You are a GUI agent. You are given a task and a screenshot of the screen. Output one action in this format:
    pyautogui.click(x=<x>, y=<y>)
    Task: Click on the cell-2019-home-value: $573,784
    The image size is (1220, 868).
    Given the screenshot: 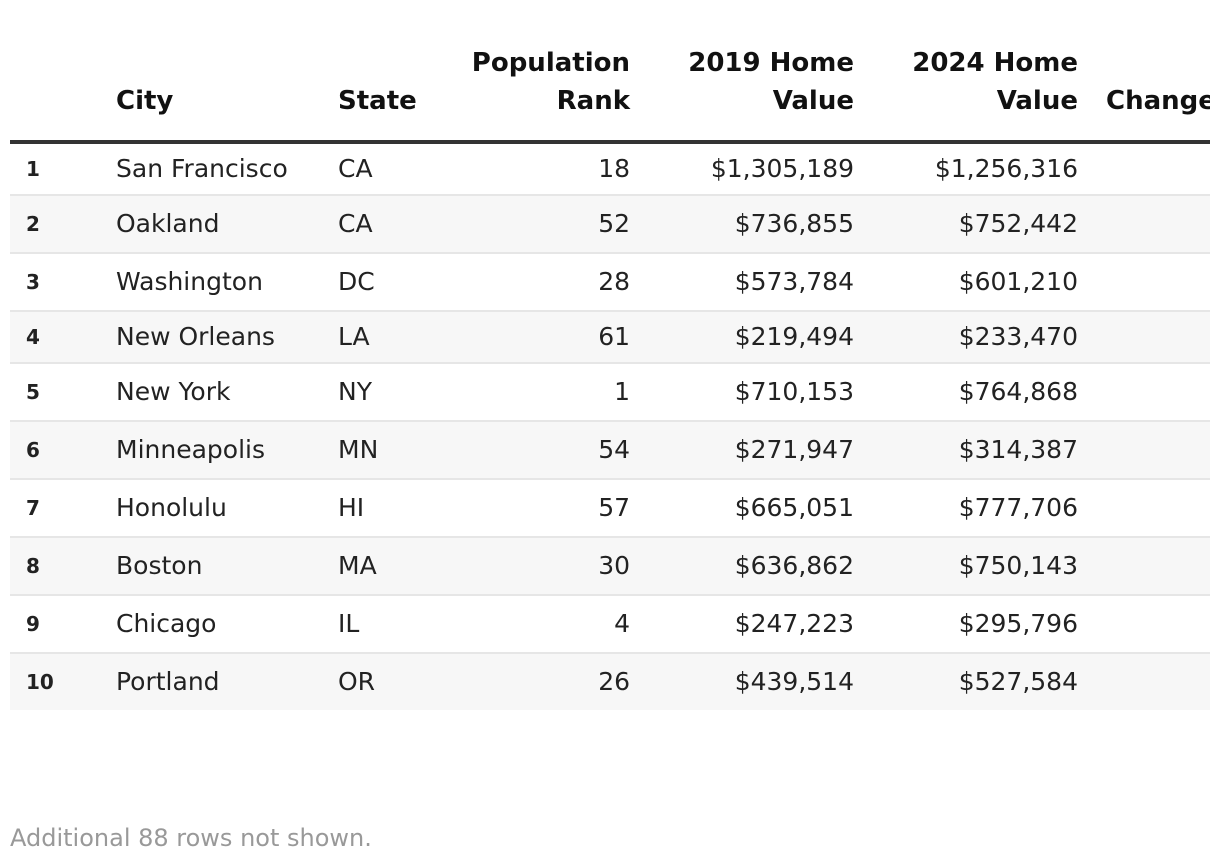 What is the action you would take?
    pyautogui.click(x=756, y=282)
    